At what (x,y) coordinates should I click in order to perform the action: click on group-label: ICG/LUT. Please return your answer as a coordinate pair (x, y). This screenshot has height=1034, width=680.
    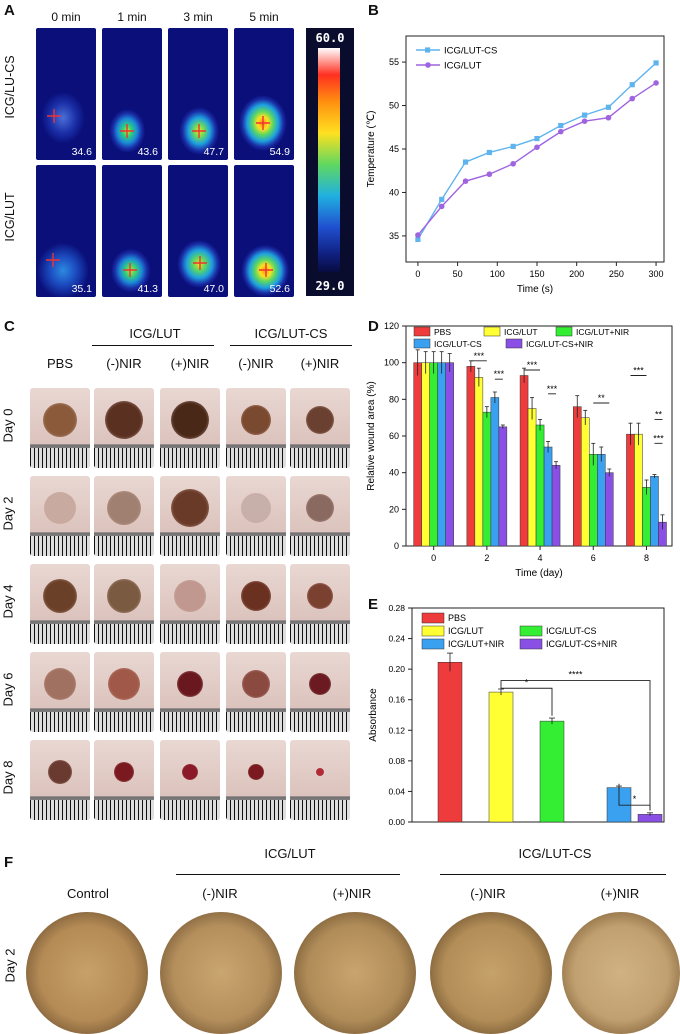
    Looking at the image, I should click on (290, 853).